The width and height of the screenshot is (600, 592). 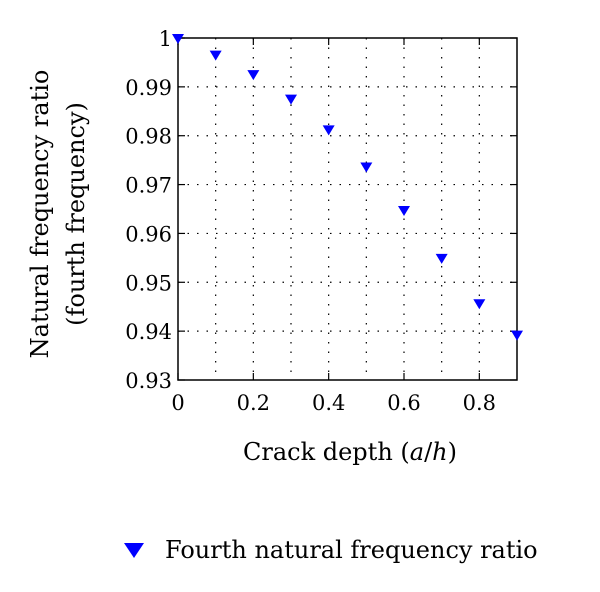 What do you see at coordinates (148, 234) in the screenshot?
I see `y-tick-label: 0.96` at bounding box center [148, 234].